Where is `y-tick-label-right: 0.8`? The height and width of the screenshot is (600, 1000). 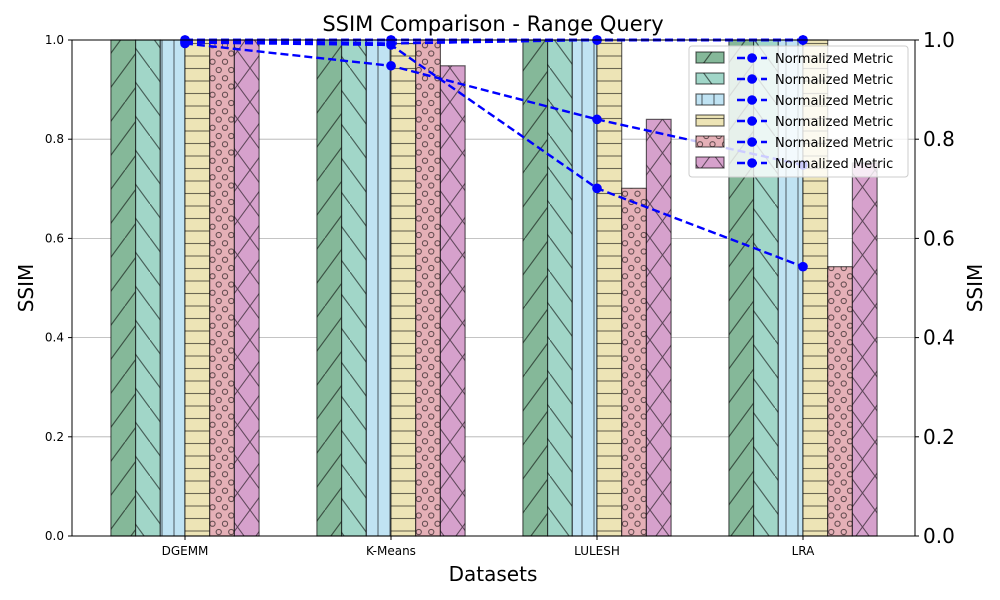 y-tick-label-right: 0.8 is located at coordinates (939, 139).